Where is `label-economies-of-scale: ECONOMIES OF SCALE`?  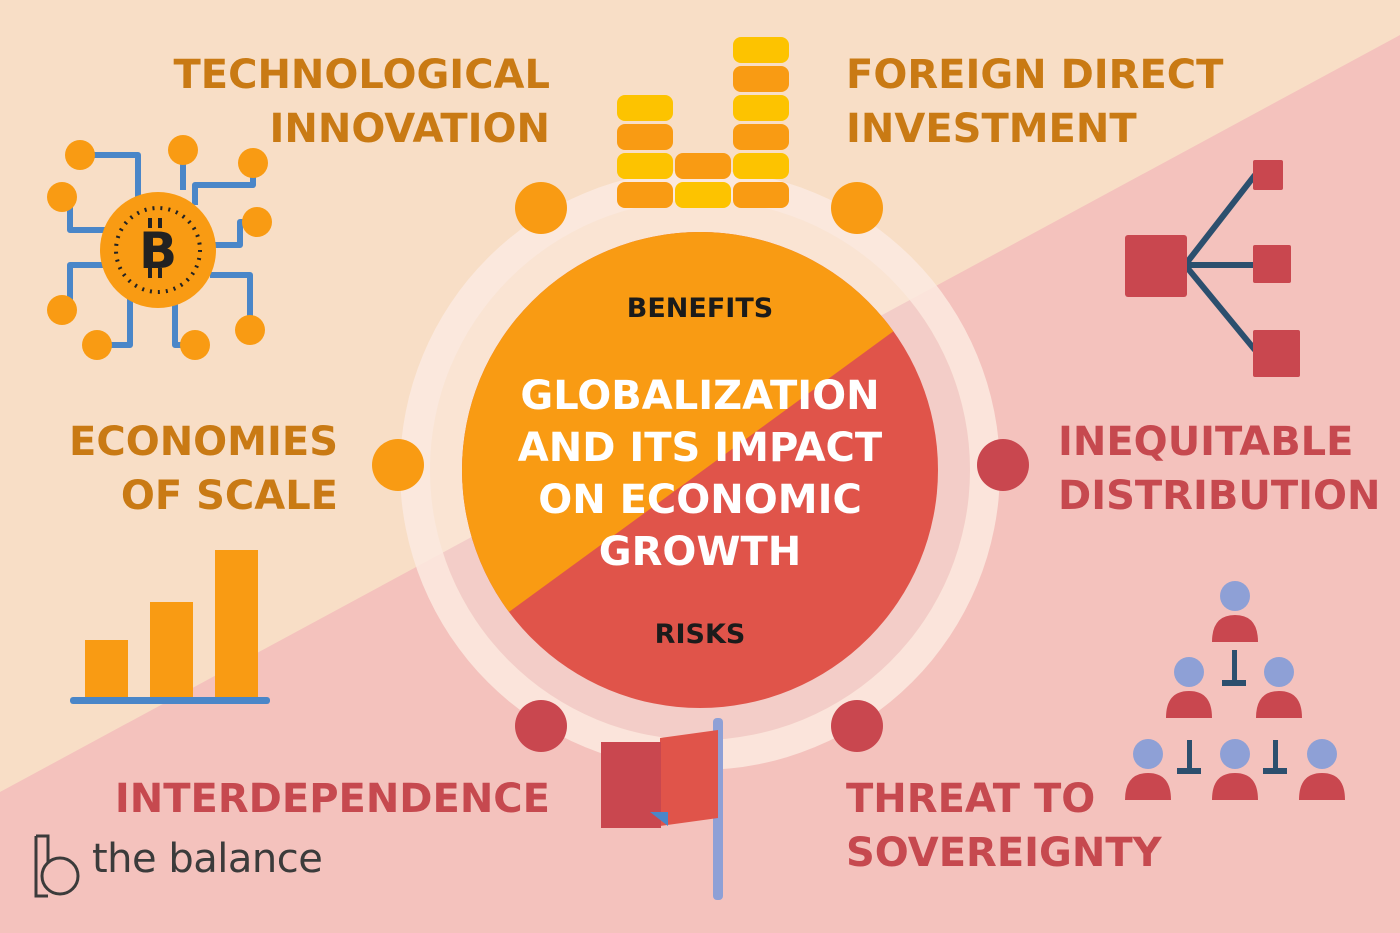 label-economies-of-scale: ECONOMIES OF SCALE is located at coordinates (203, 469).